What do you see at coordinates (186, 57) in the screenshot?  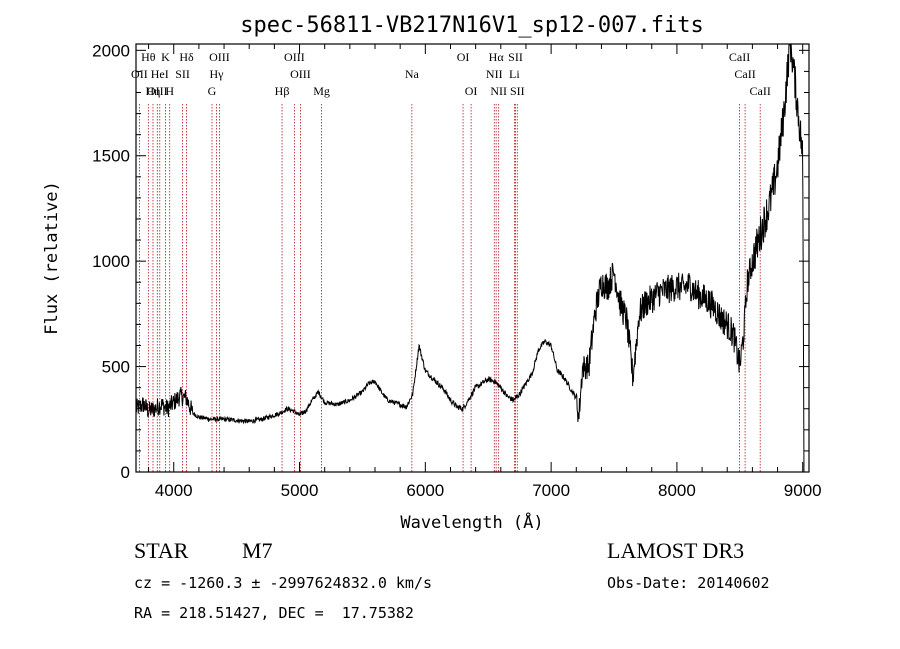 I see `spectral-line-label: Hδ` at bounding box center [186, 57].